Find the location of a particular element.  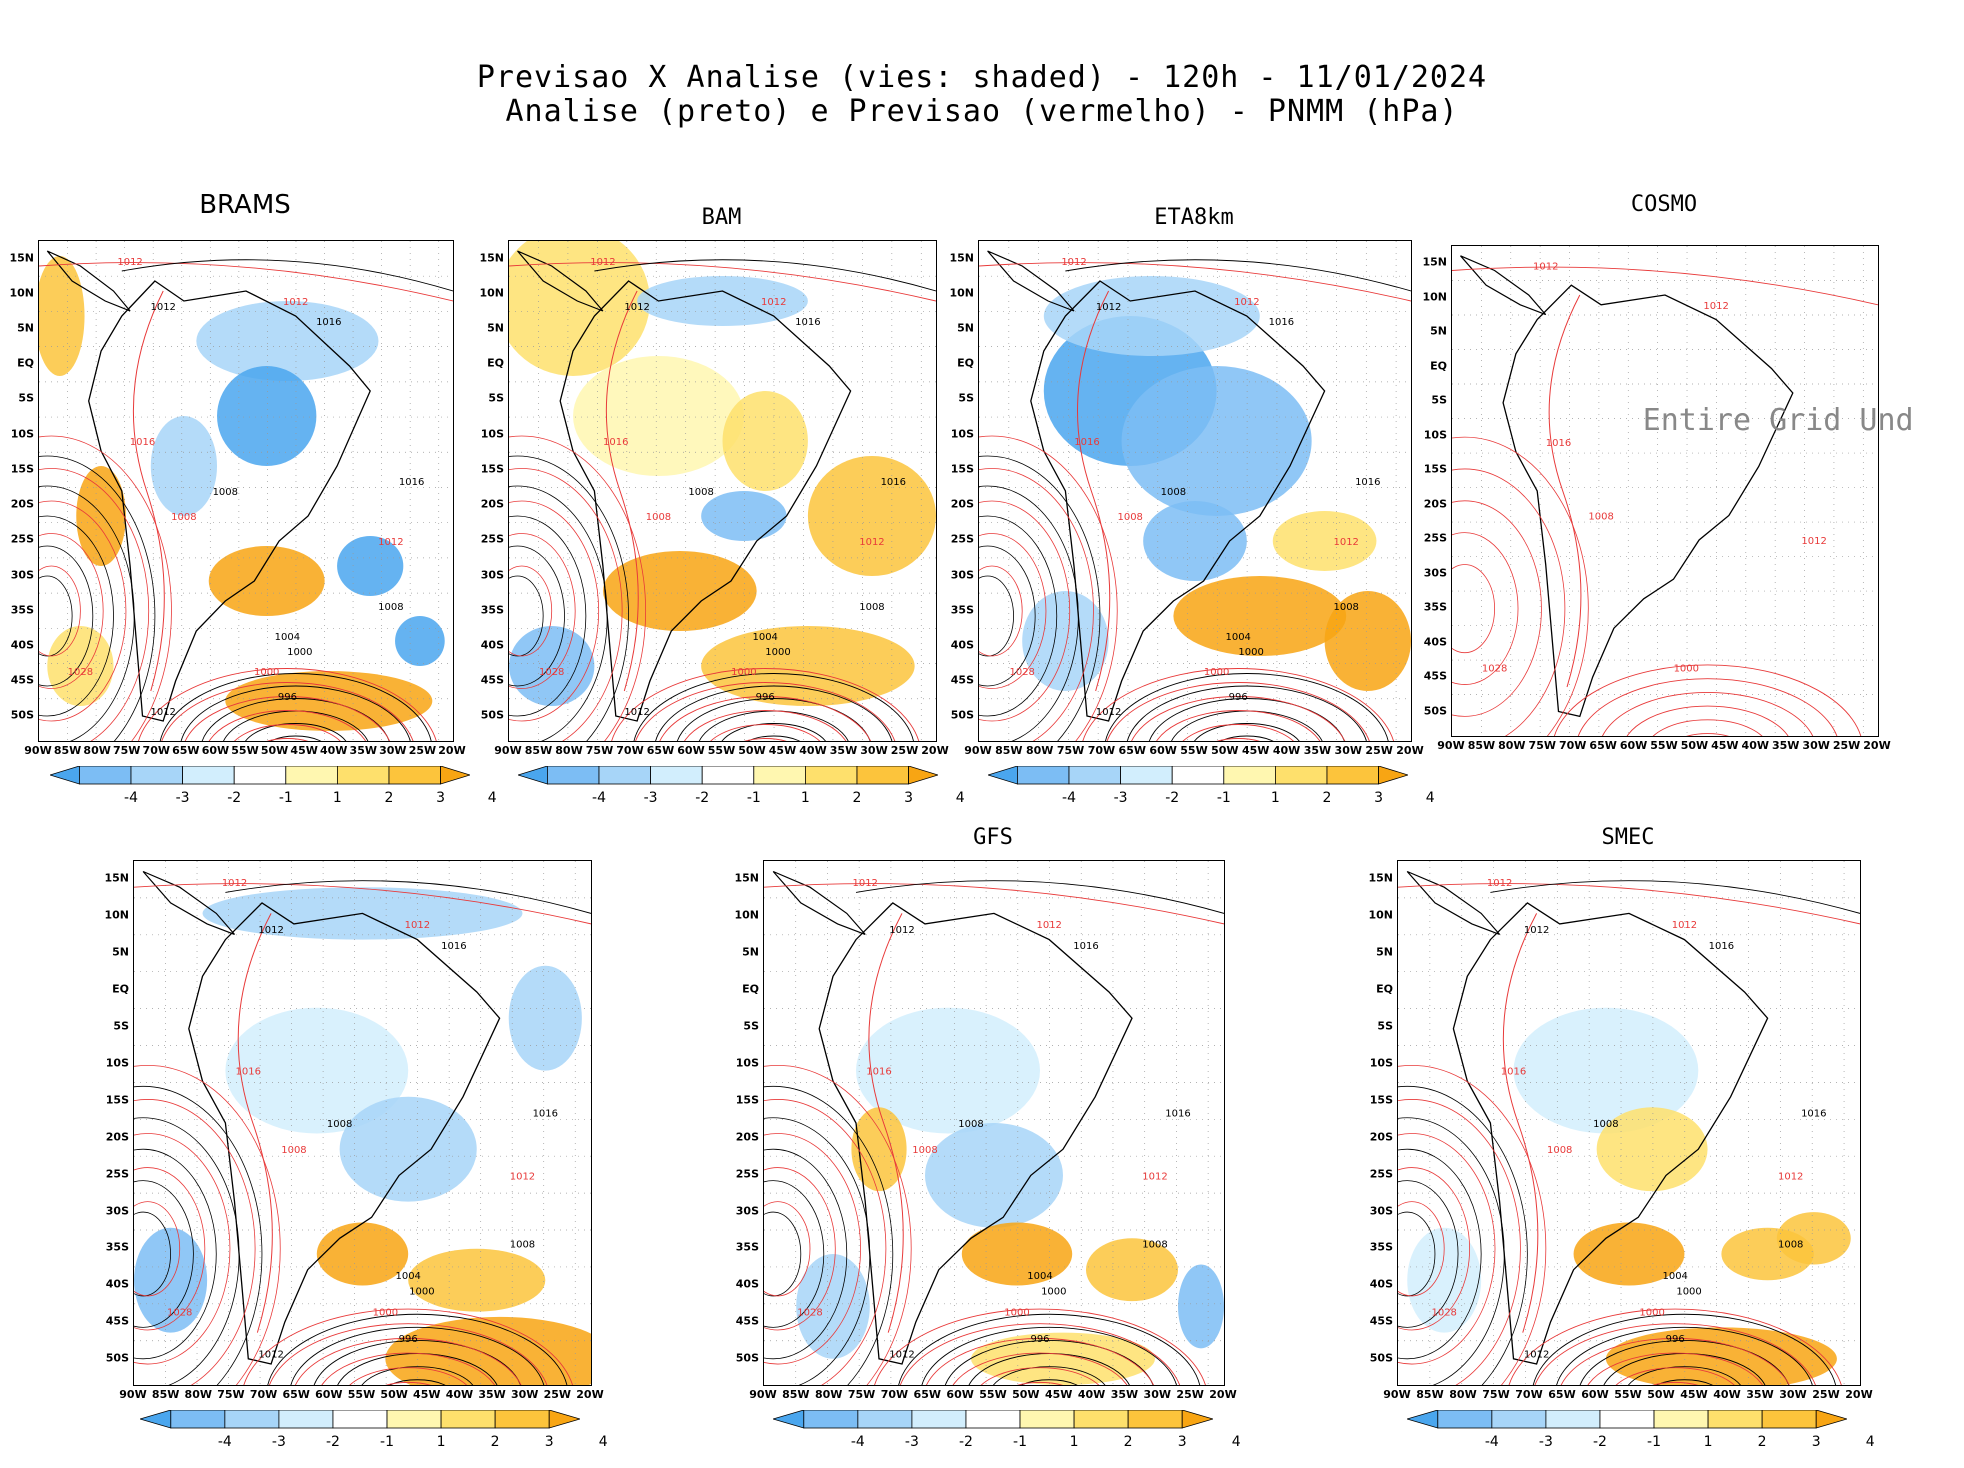

lat-tick-label: 35S is located at coordinates (1435, 607).